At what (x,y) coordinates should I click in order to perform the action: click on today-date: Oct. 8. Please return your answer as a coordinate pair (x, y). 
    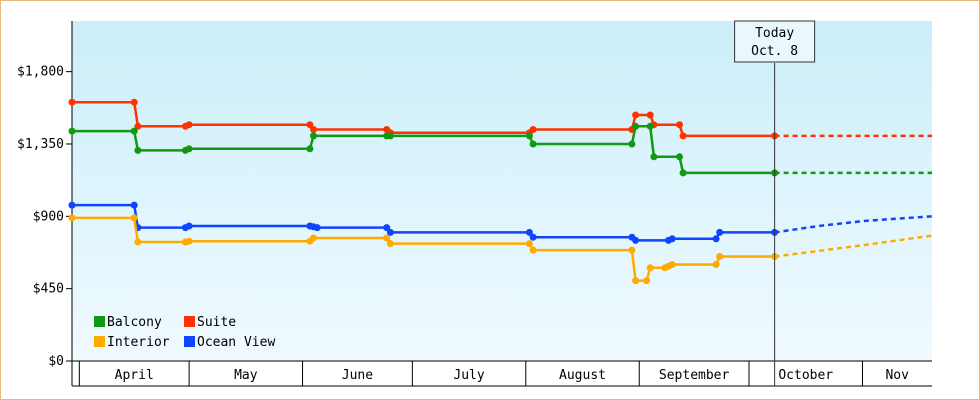
    Looking at the image, I should click on (774, 51).